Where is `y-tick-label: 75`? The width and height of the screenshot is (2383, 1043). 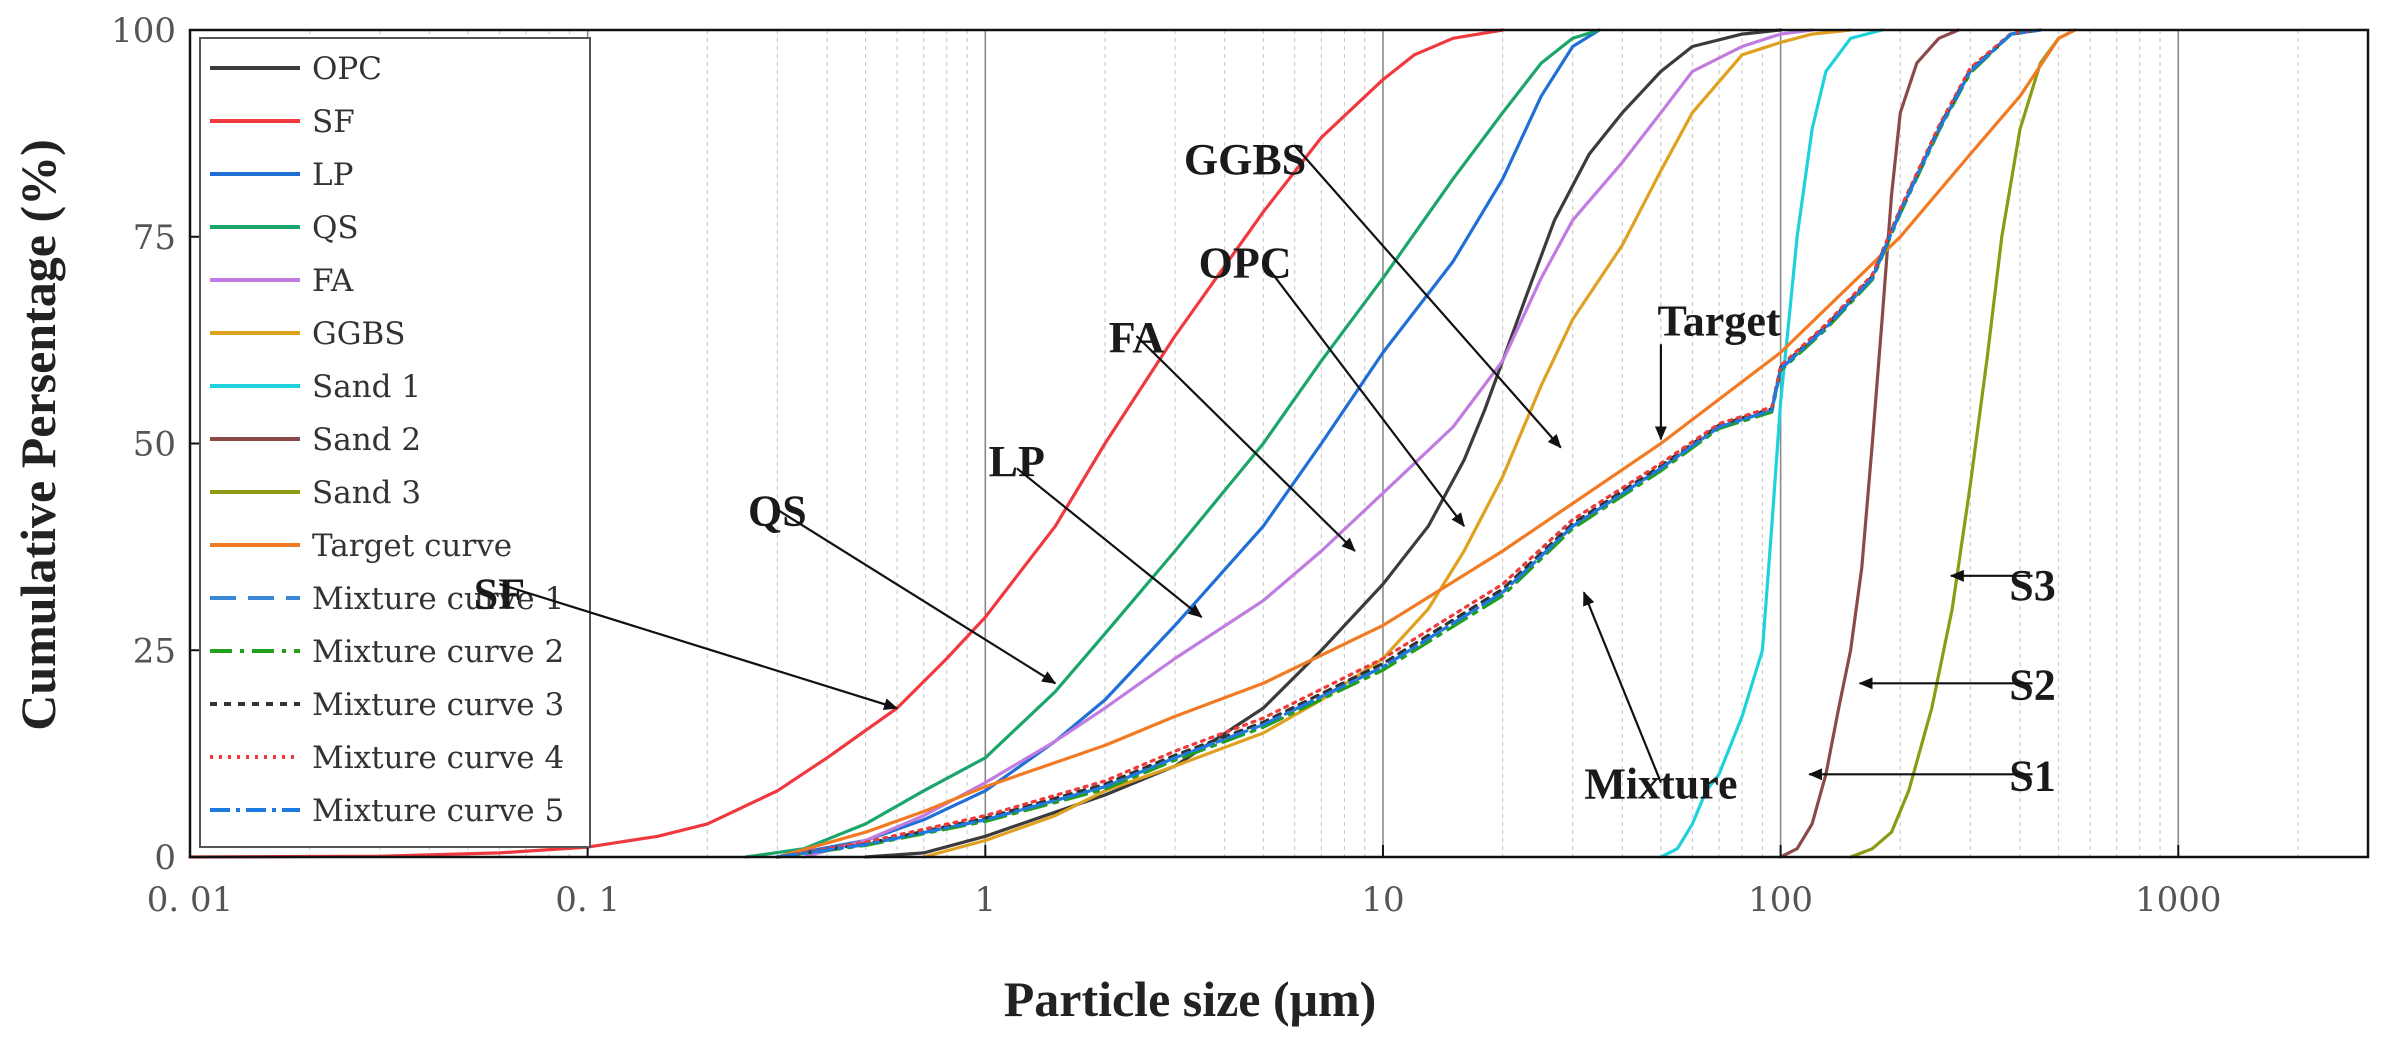 y-tick-label: 75 is located at coordinates (154, 238).